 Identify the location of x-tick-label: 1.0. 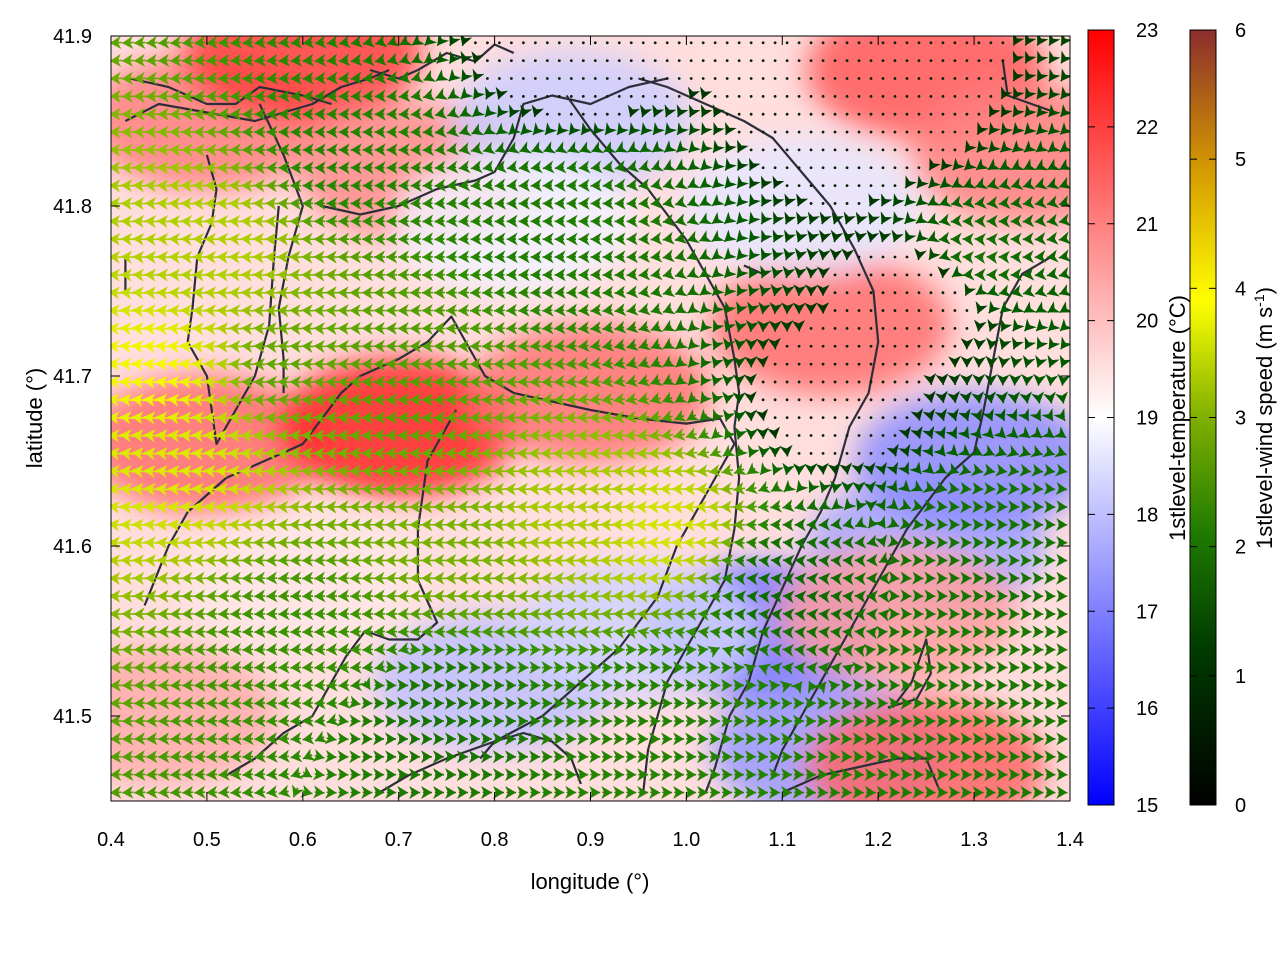
(686, 840).